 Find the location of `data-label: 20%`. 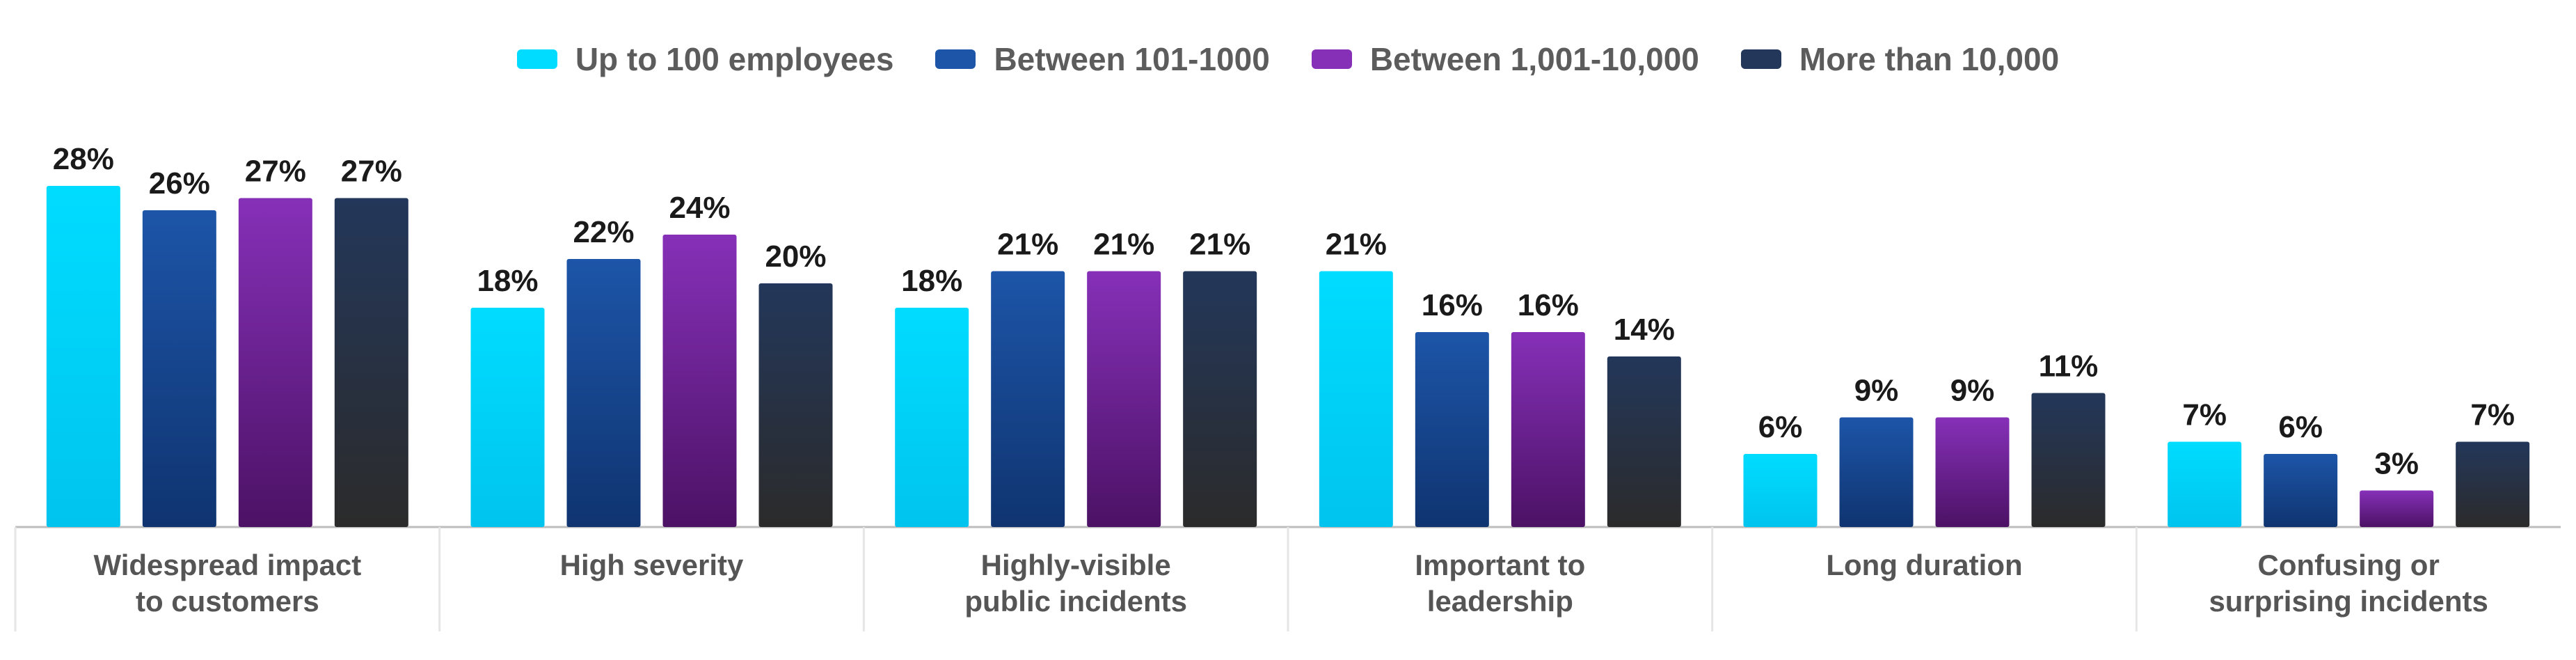

data-label: 20% is located at coordinates (795, 256).